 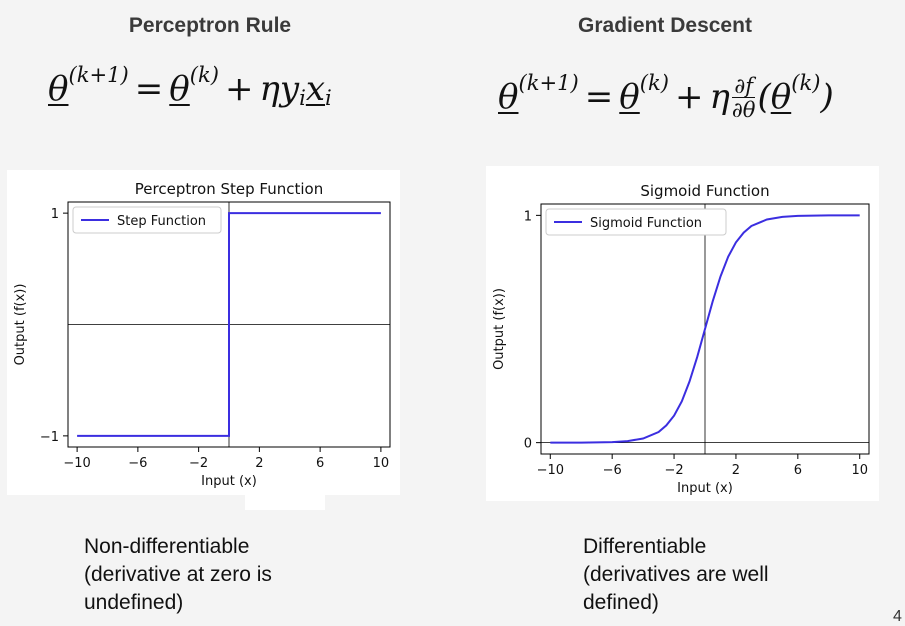 What do you see at coordinates (285, 502) in the screenshot?
I see `chart-card-tab` at bounding box center [285, 502].